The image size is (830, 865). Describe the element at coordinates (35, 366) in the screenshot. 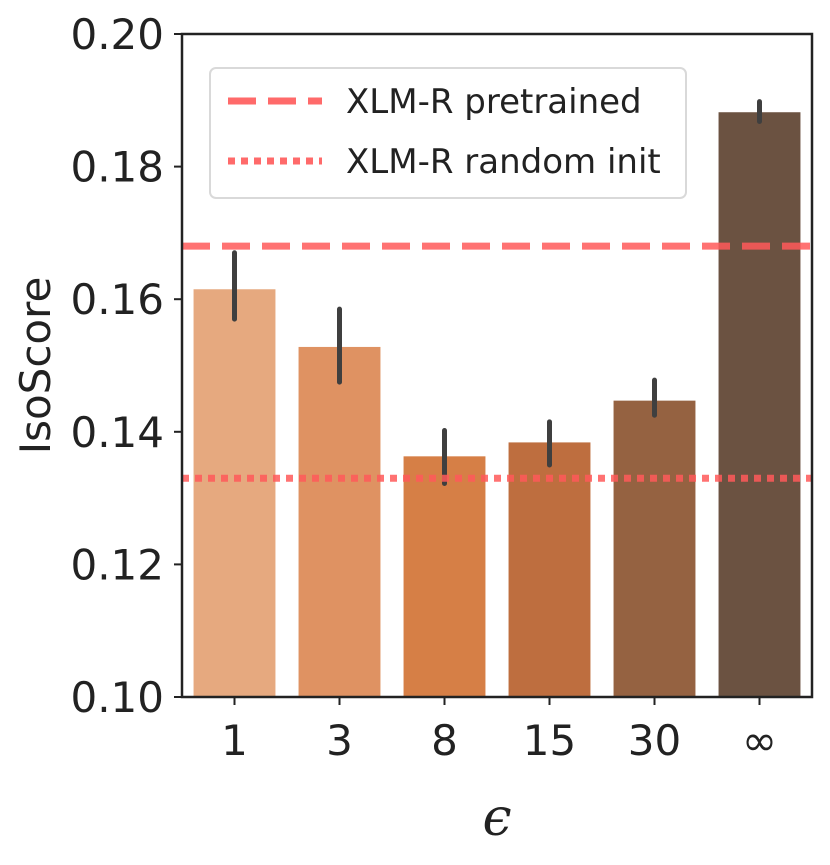

I see `y-axis-title: IsoScore` at that location.